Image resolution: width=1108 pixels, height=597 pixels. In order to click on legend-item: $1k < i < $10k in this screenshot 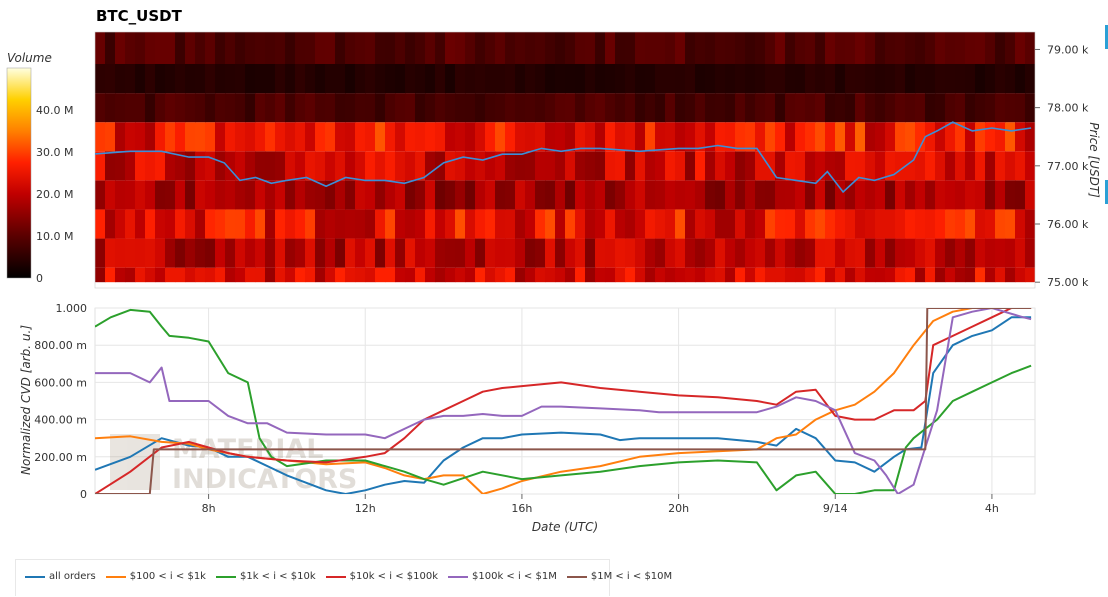, I will do `click(265, 576)`.